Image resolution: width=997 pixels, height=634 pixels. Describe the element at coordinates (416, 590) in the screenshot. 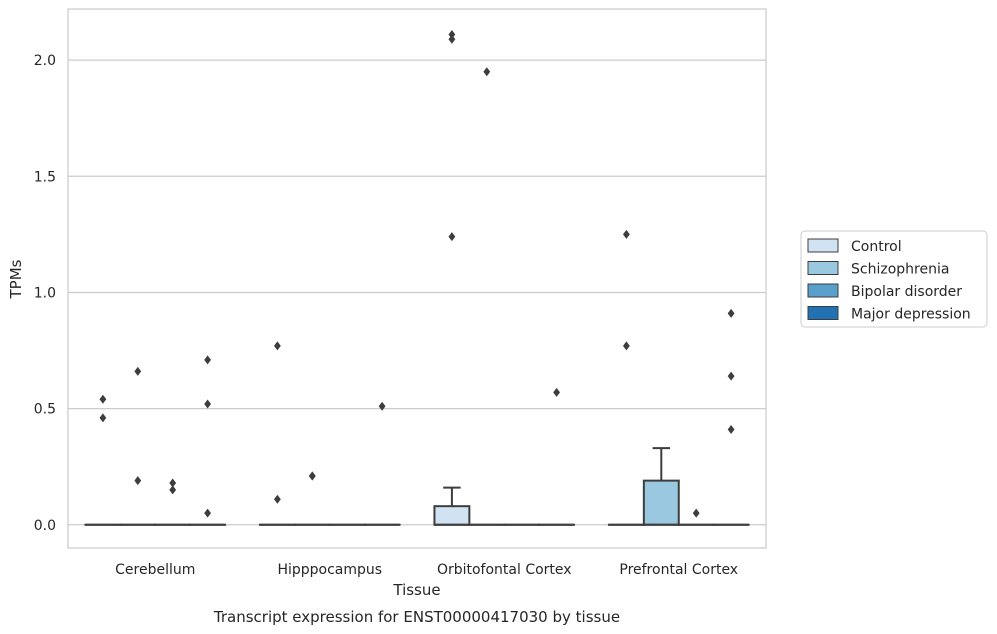

I see `x-axis-label: Tissue` at that location.